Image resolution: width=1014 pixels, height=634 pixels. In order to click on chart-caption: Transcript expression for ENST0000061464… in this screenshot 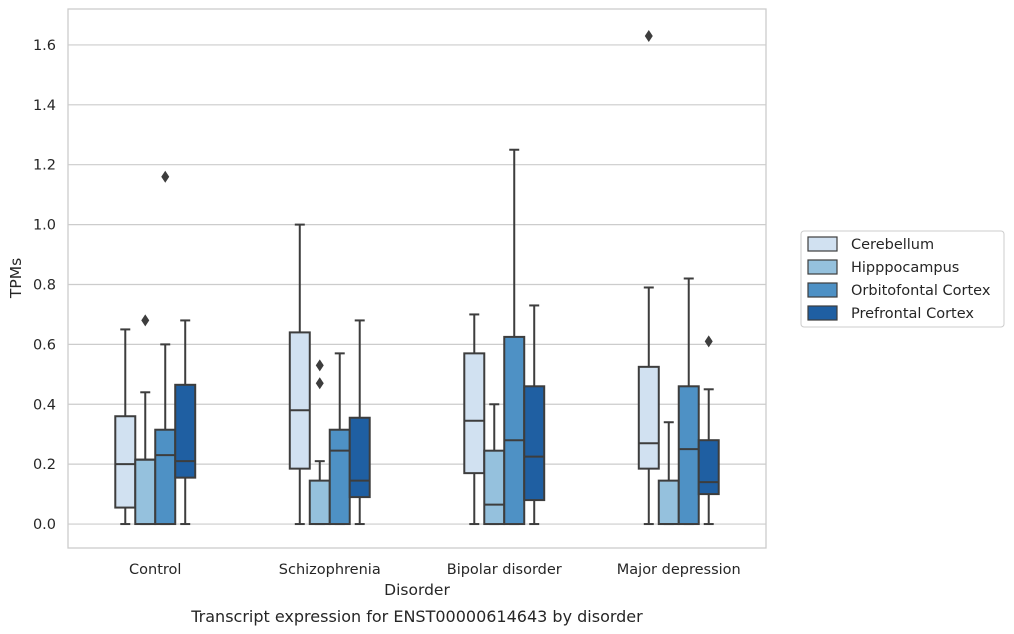, I will do `click(416, 616)`.